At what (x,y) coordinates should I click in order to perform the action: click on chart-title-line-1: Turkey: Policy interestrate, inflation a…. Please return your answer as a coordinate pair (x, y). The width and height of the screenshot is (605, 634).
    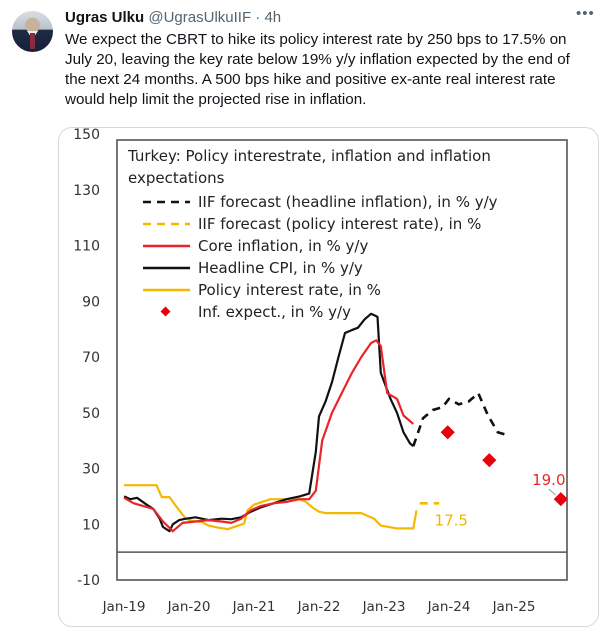
    Looking at the image, I should click on (309, 156).